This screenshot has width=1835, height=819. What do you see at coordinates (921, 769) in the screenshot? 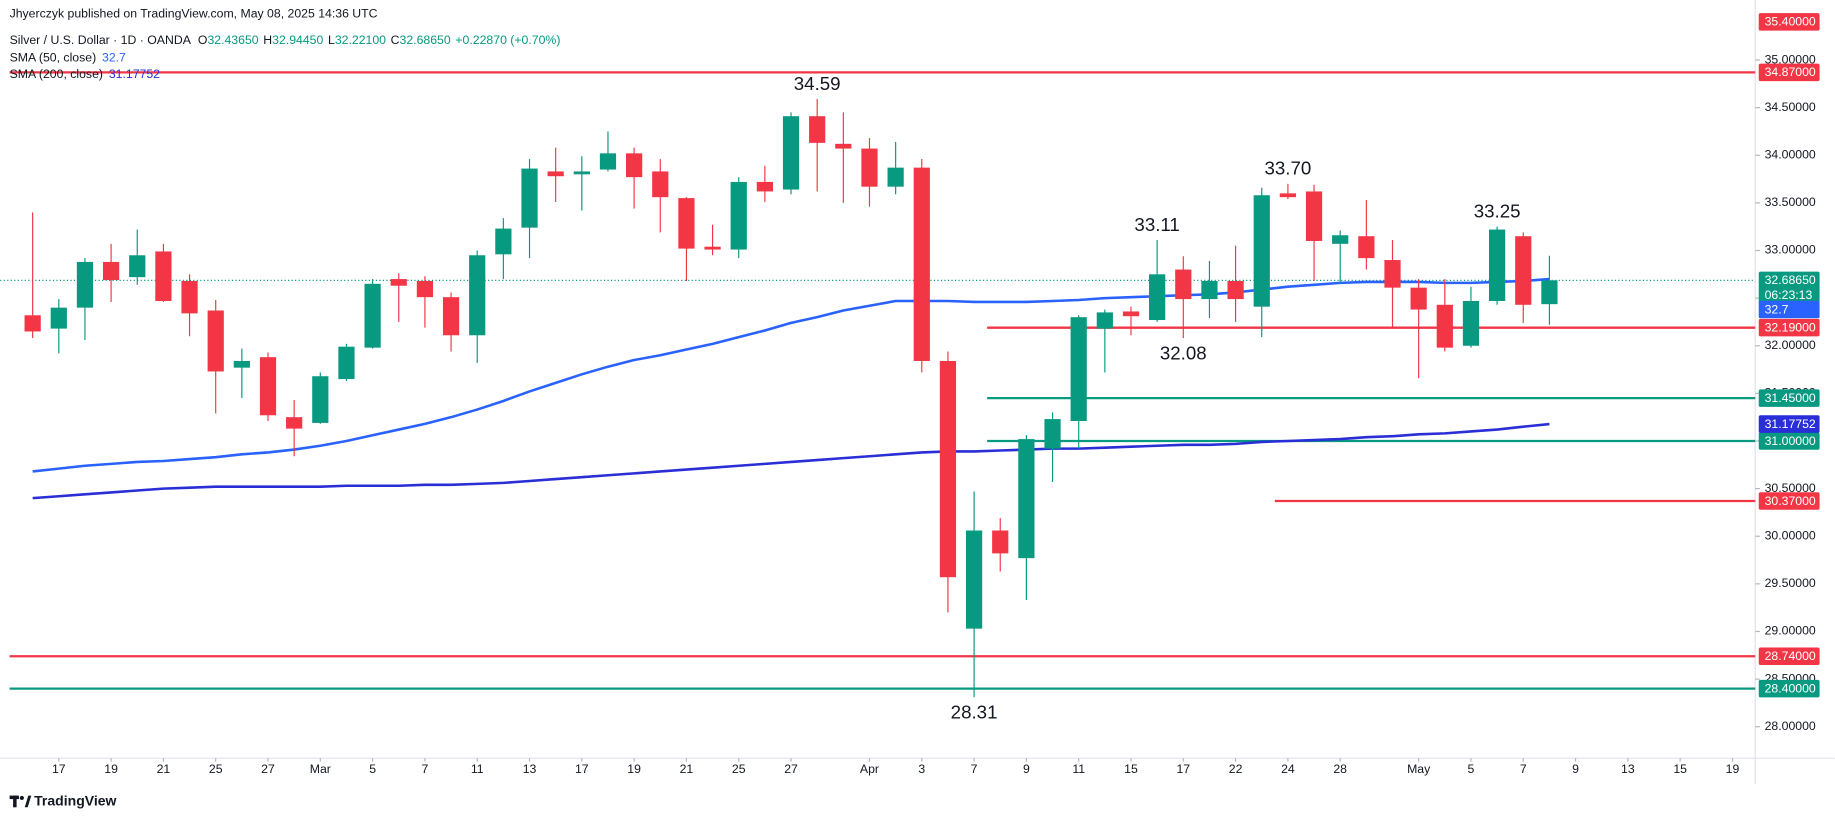
I see `x-tick-label: 3` at bounding box center [921, 769].